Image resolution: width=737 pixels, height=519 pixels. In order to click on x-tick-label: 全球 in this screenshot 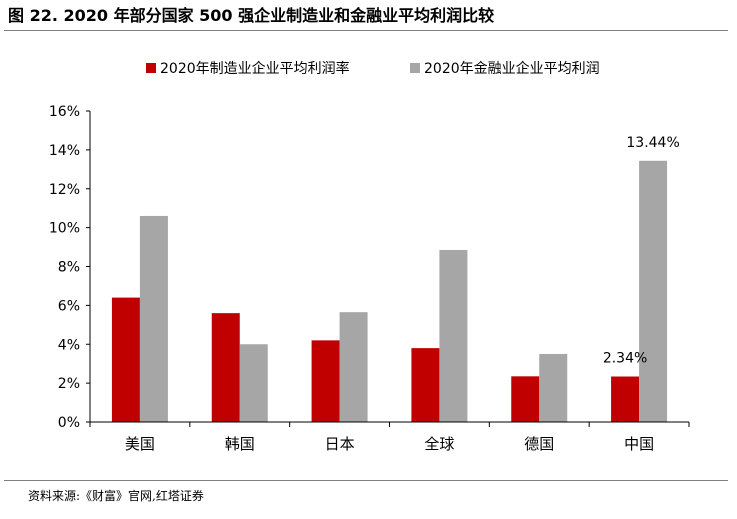, I will do `click(439, 444)`.